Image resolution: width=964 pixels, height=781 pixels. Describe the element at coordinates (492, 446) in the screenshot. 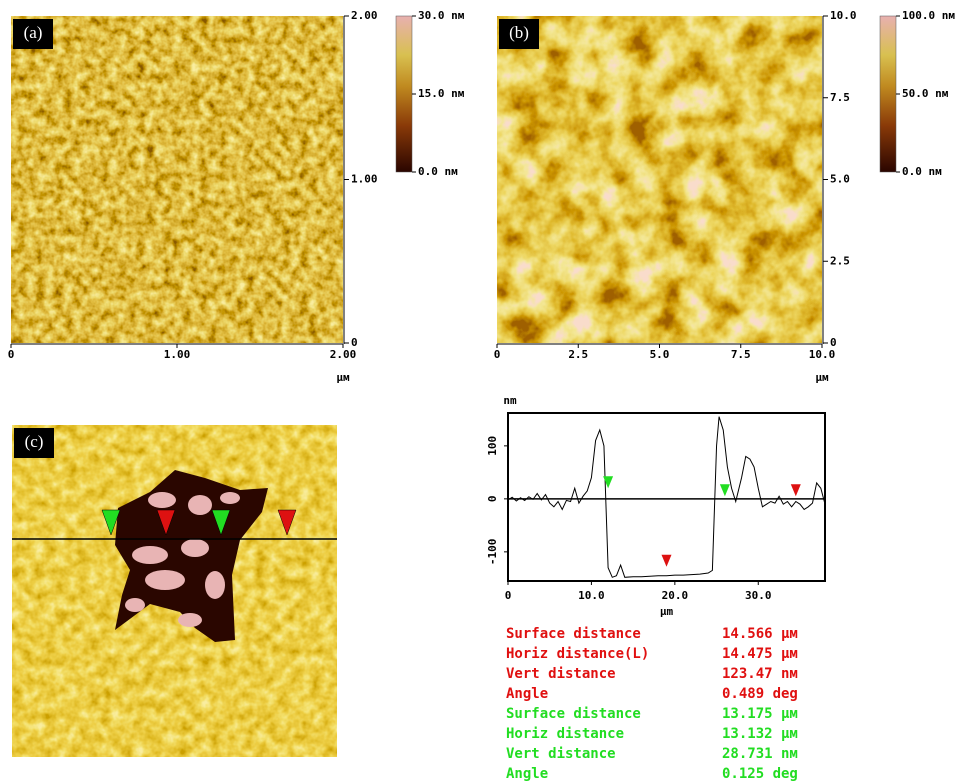

I see `y-tick-label: 100` at that location.